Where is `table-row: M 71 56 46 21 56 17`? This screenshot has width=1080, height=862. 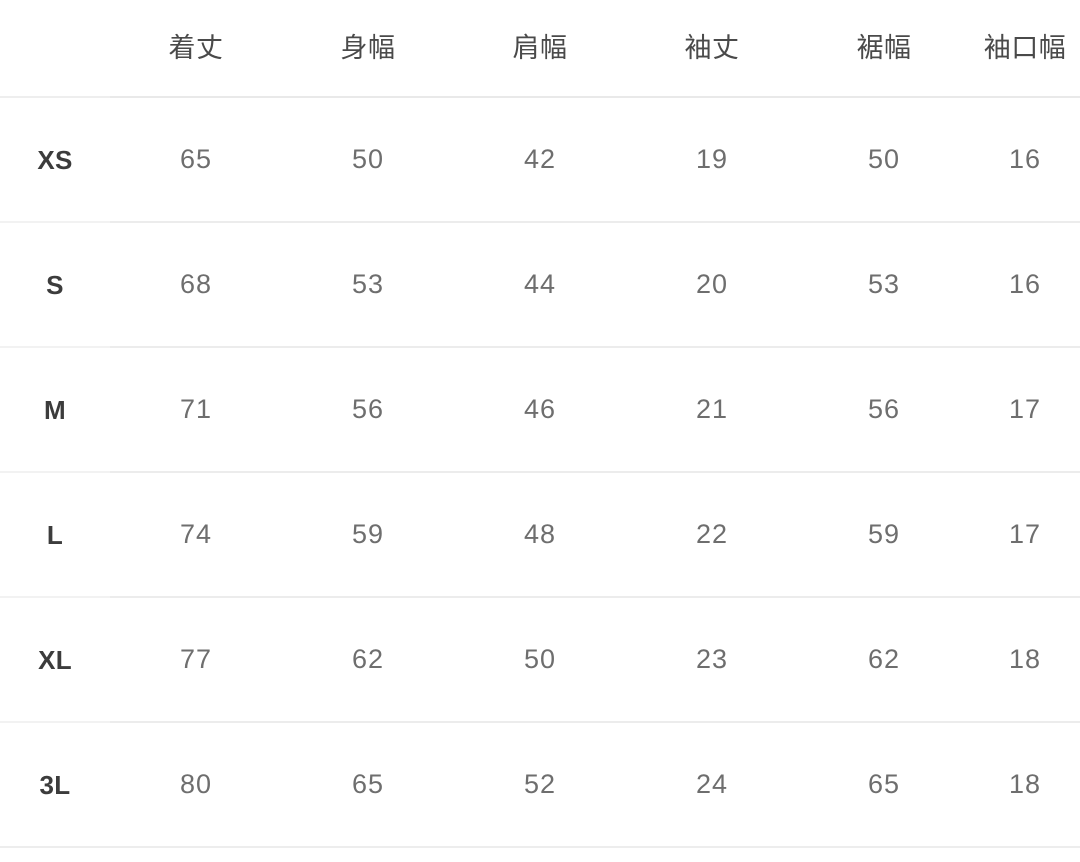
table-row: M 71 56 46 21 56 17 is located at coordinates (540, 410).